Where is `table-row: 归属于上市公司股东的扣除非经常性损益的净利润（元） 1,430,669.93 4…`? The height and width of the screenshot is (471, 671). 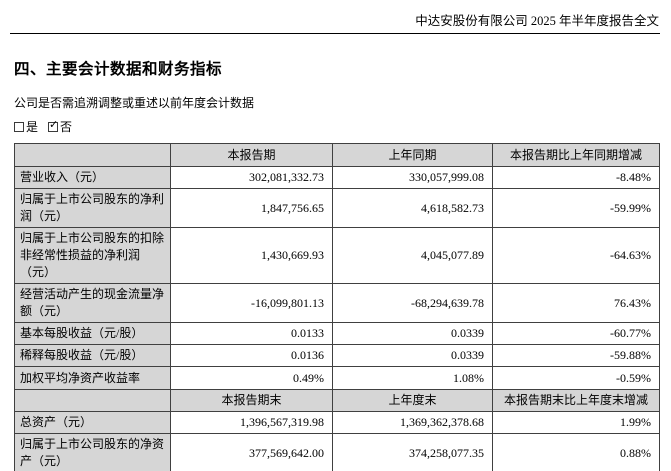 table-row: 归属于上市公司股东的扣除非经常性损益的净利润（元） 1,430,669.93 4… is located at coordinates (337, 255).